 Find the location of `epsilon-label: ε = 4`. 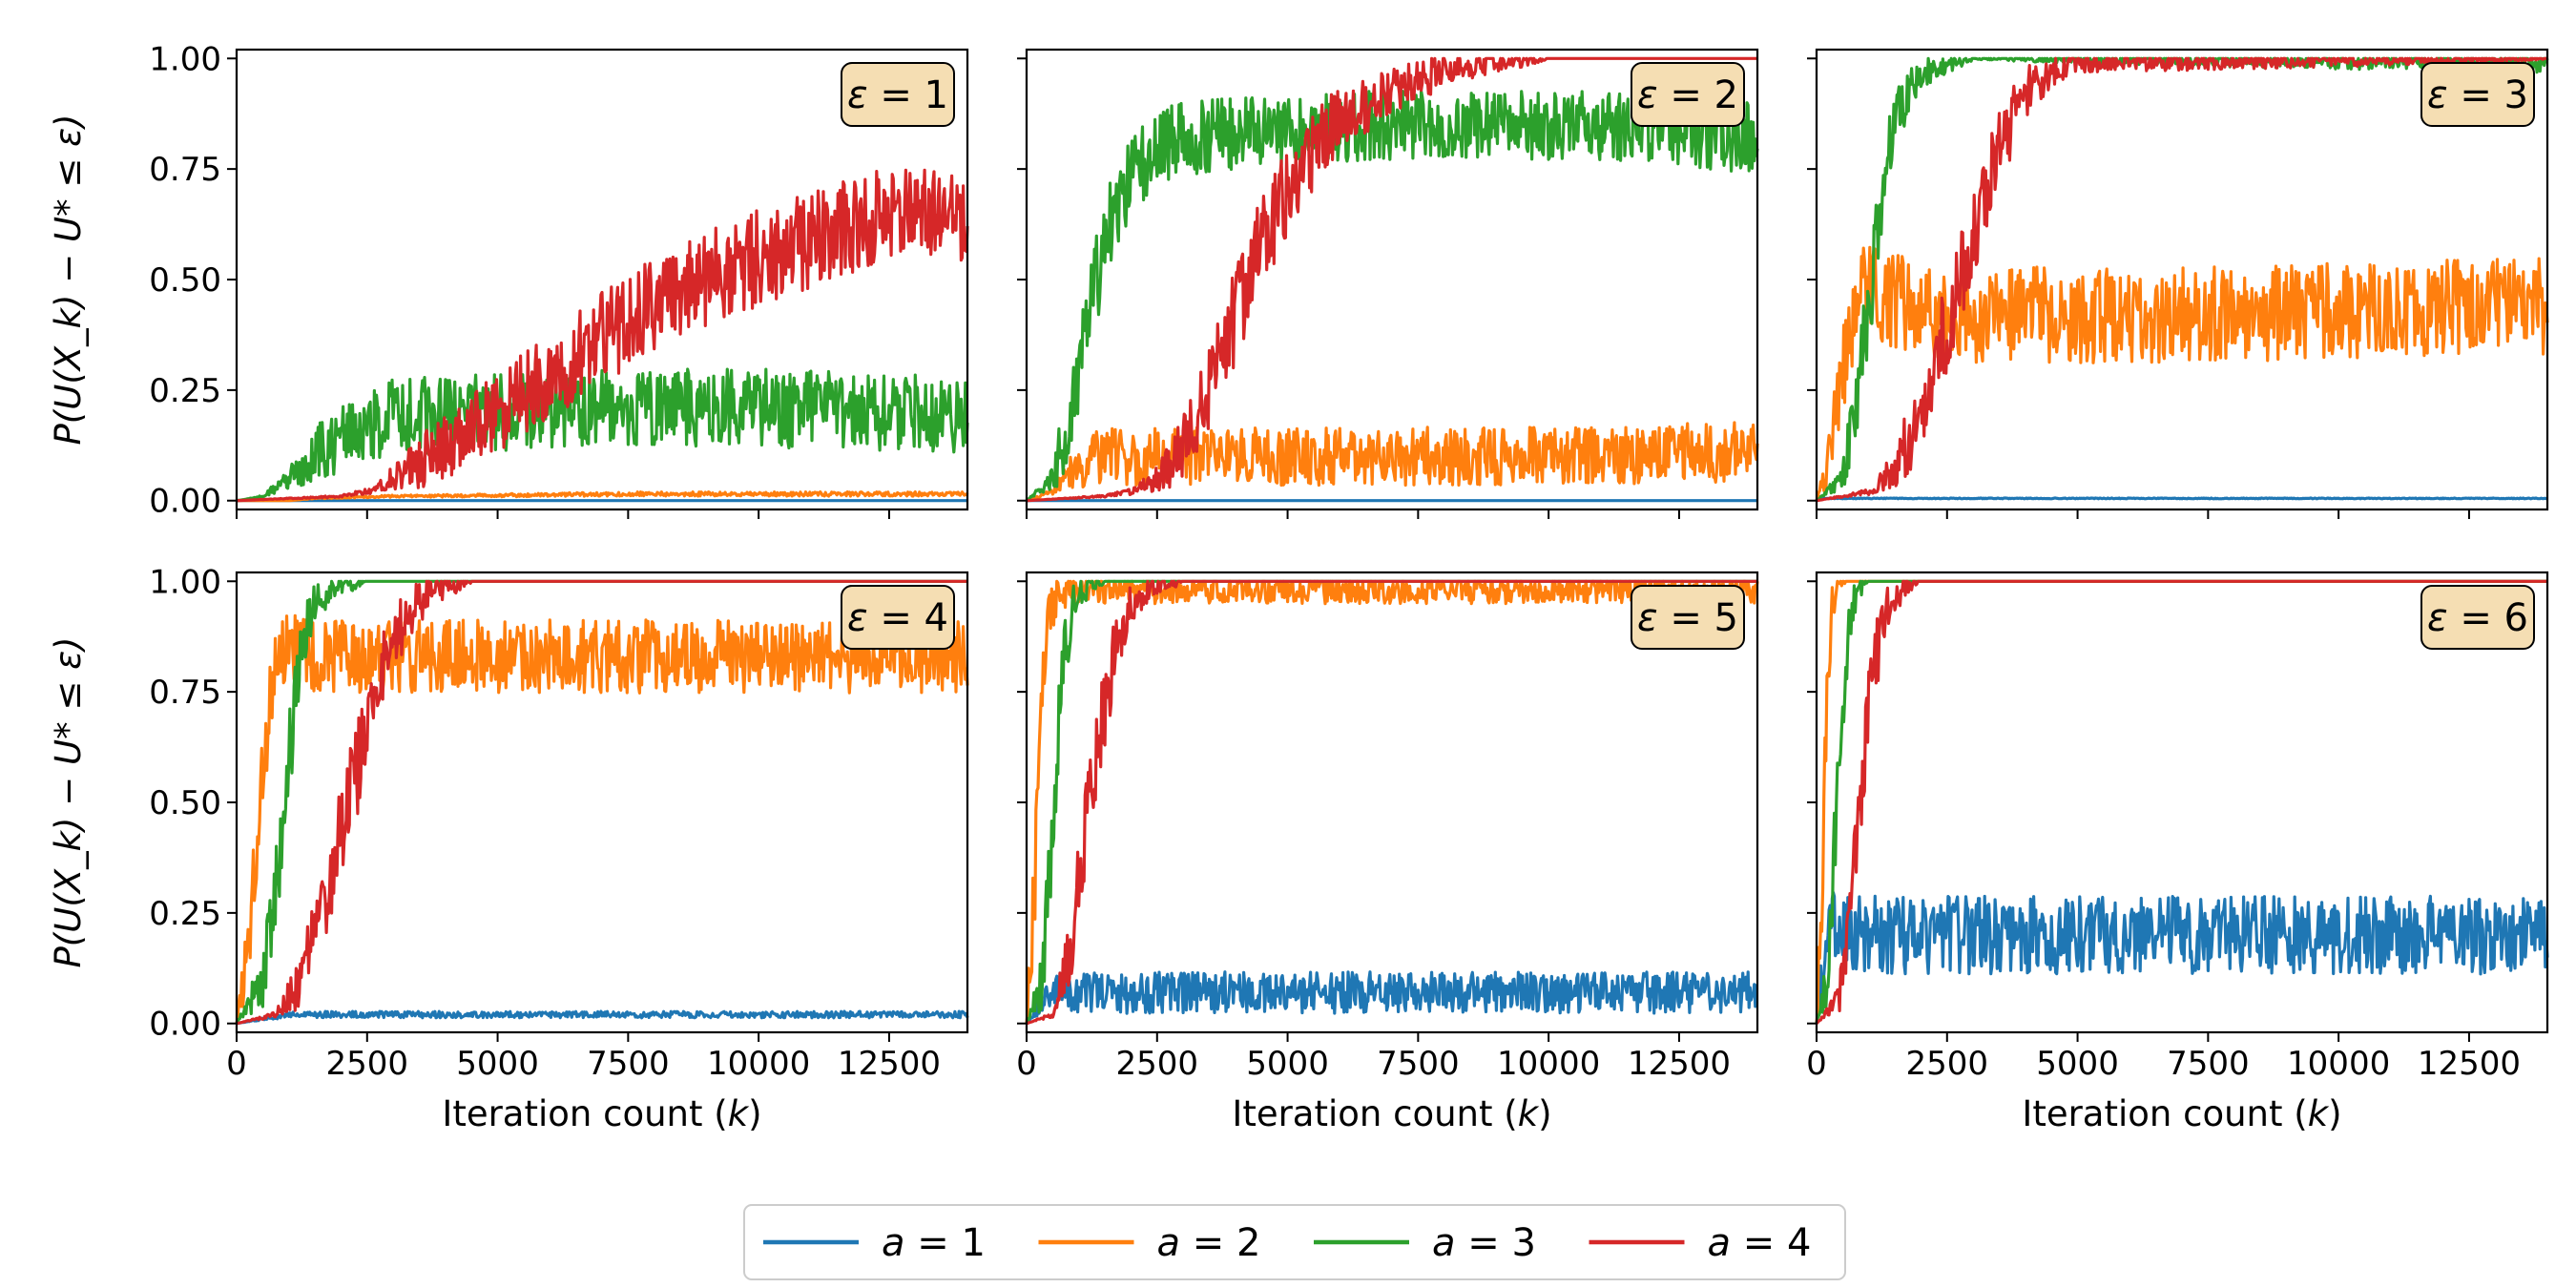

epsilon-label: ε = 4 is located at coordinates (897, 618).